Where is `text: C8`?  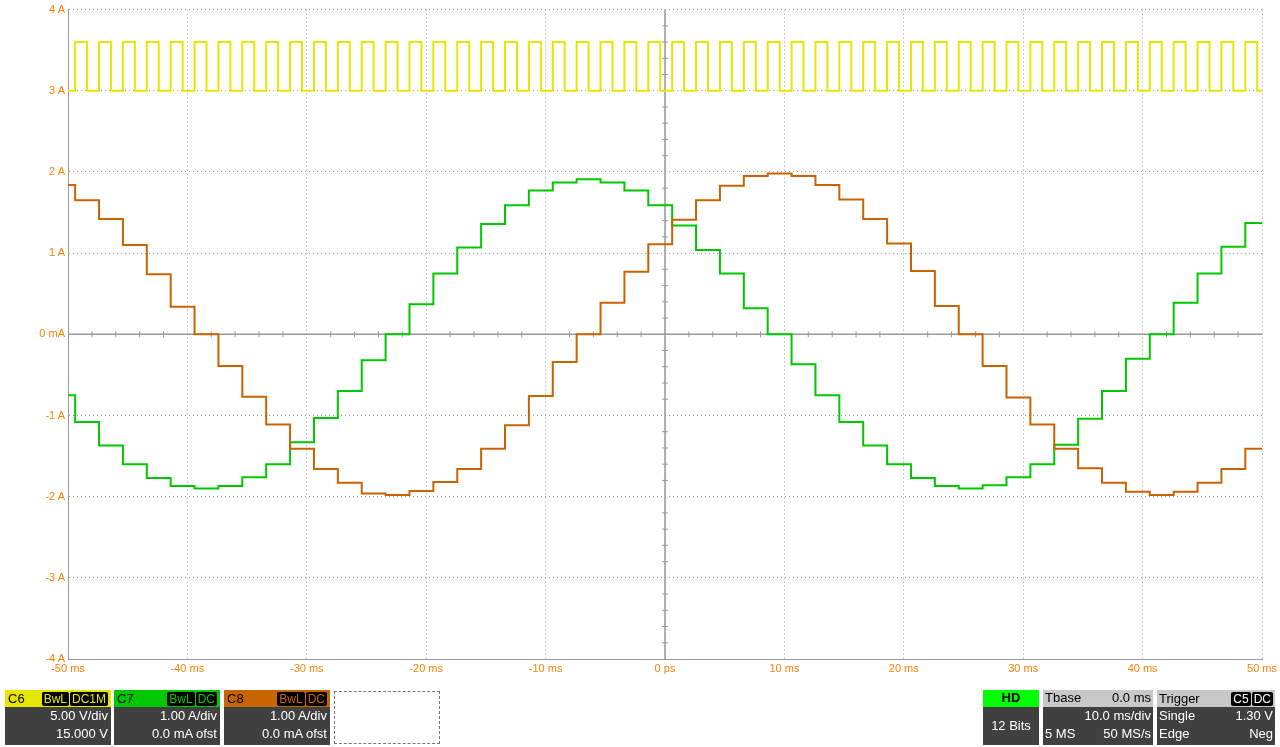 text: C8 is located at coordinates (235, 698).